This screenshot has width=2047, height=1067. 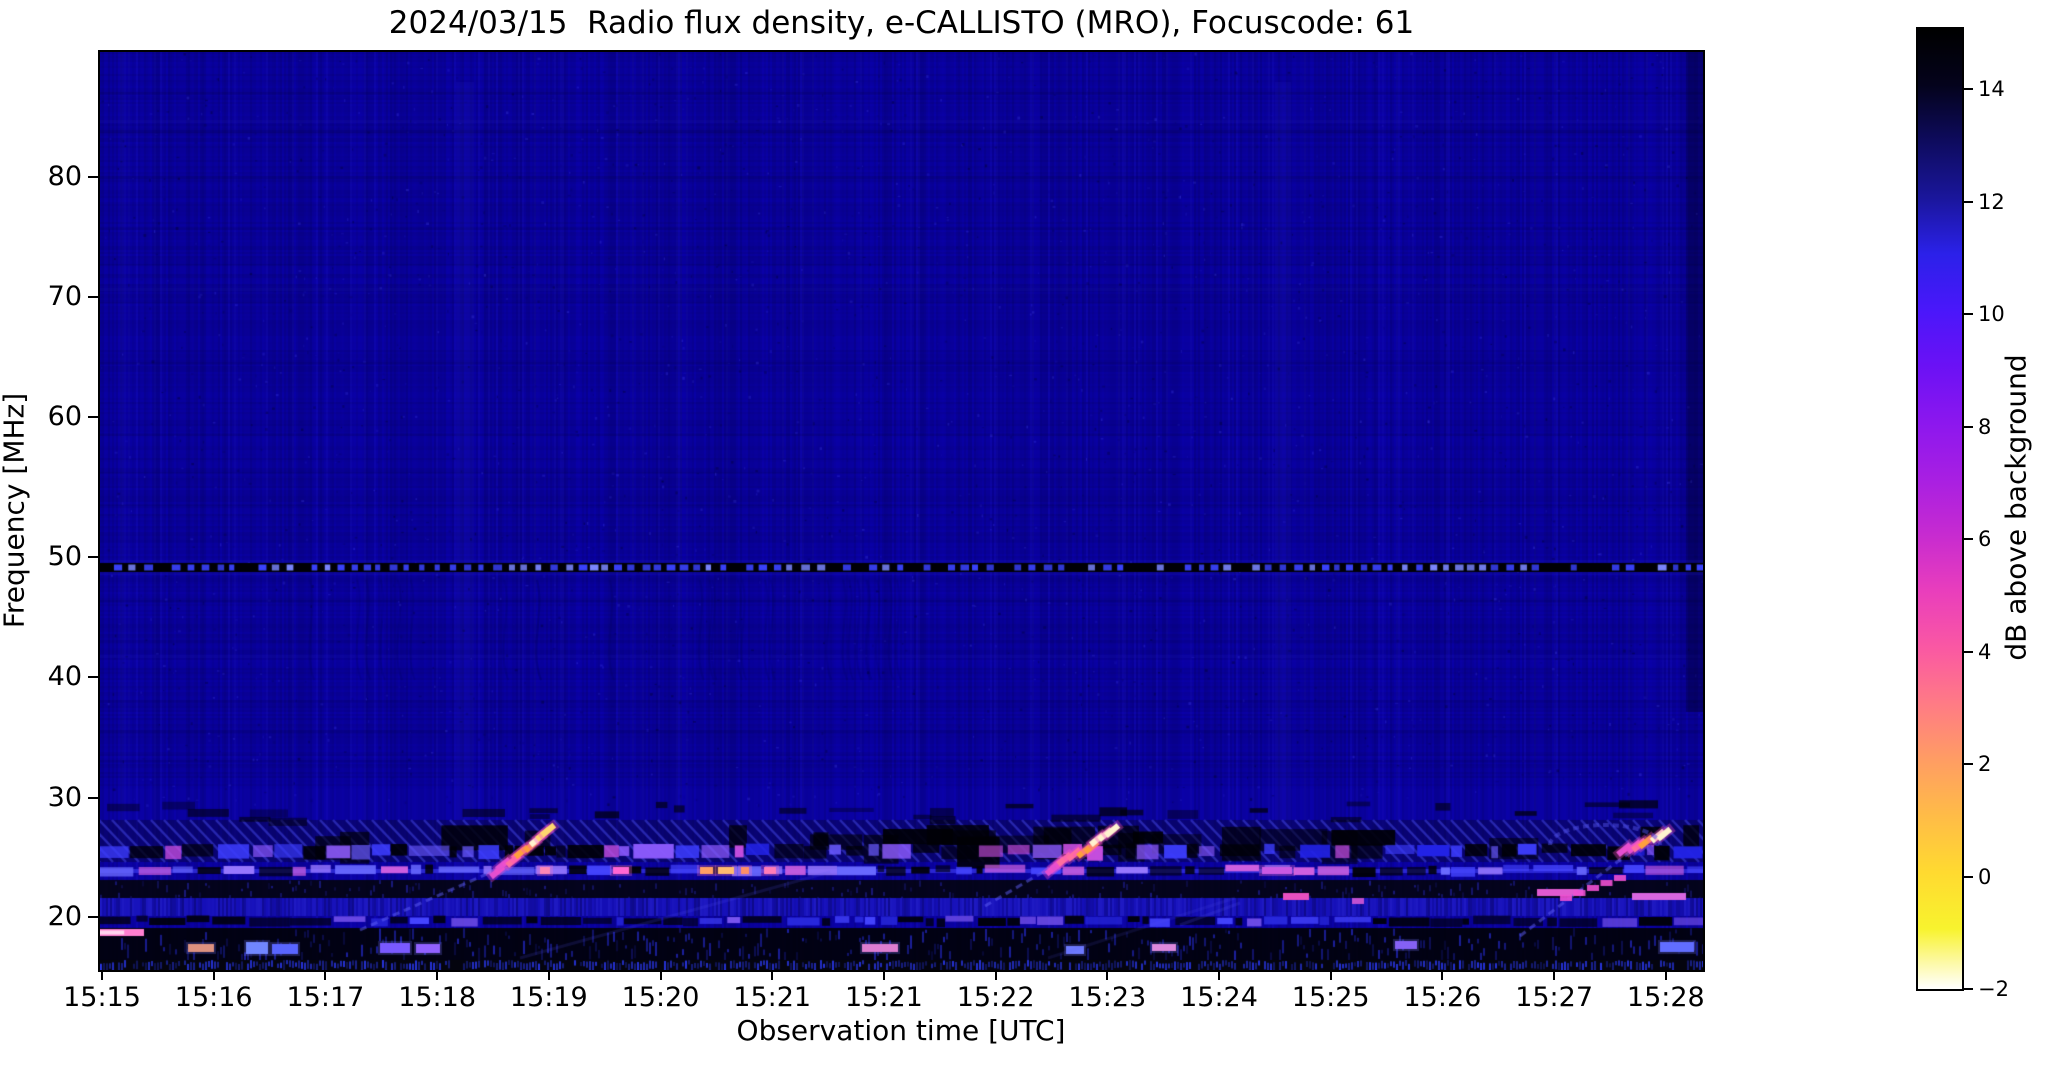 What do you see at coordinates (1985, 876) in the screenshot?
I see `colorbar-tick-label: 0` at bounding box center [1985, 876].